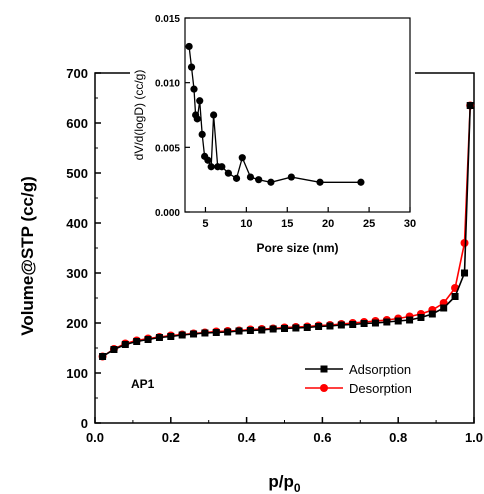  I want to click on inset-y-axis-title: dV/d(logD) (cc/g), so click(139, 115).